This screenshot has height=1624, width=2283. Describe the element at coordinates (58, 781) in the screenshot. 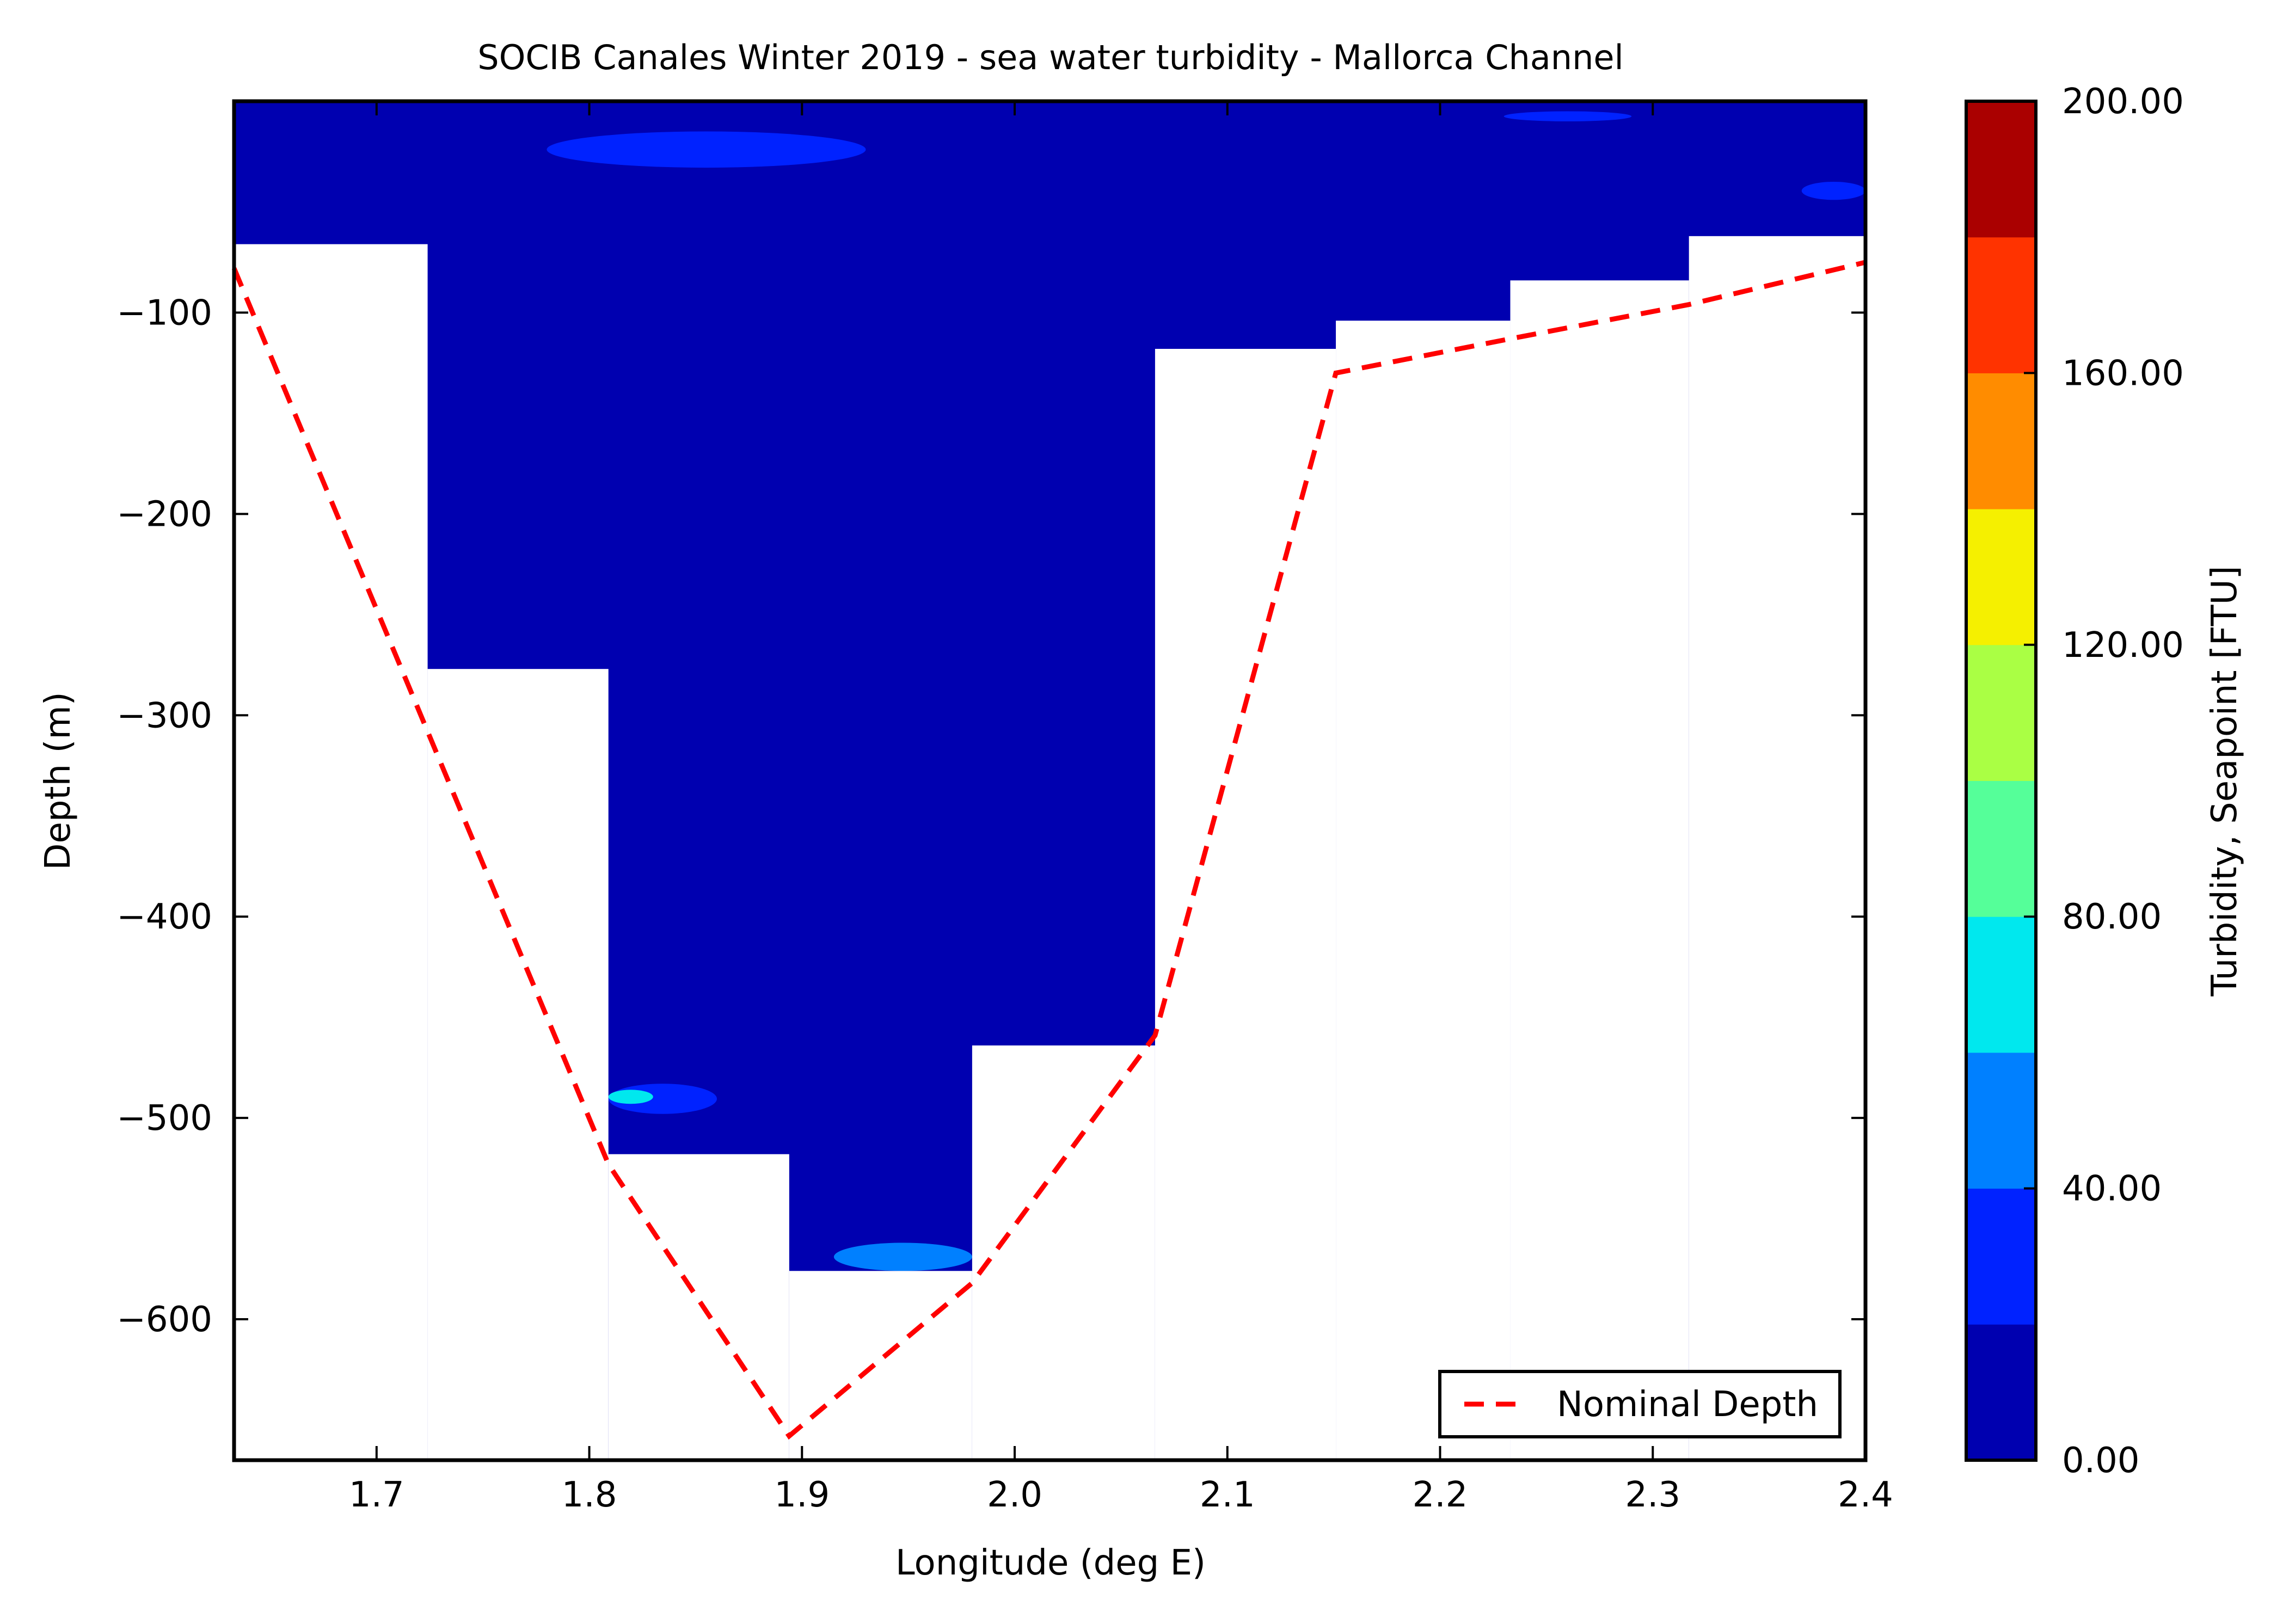

I see `y-axis-label: Depth (m)` at that location.